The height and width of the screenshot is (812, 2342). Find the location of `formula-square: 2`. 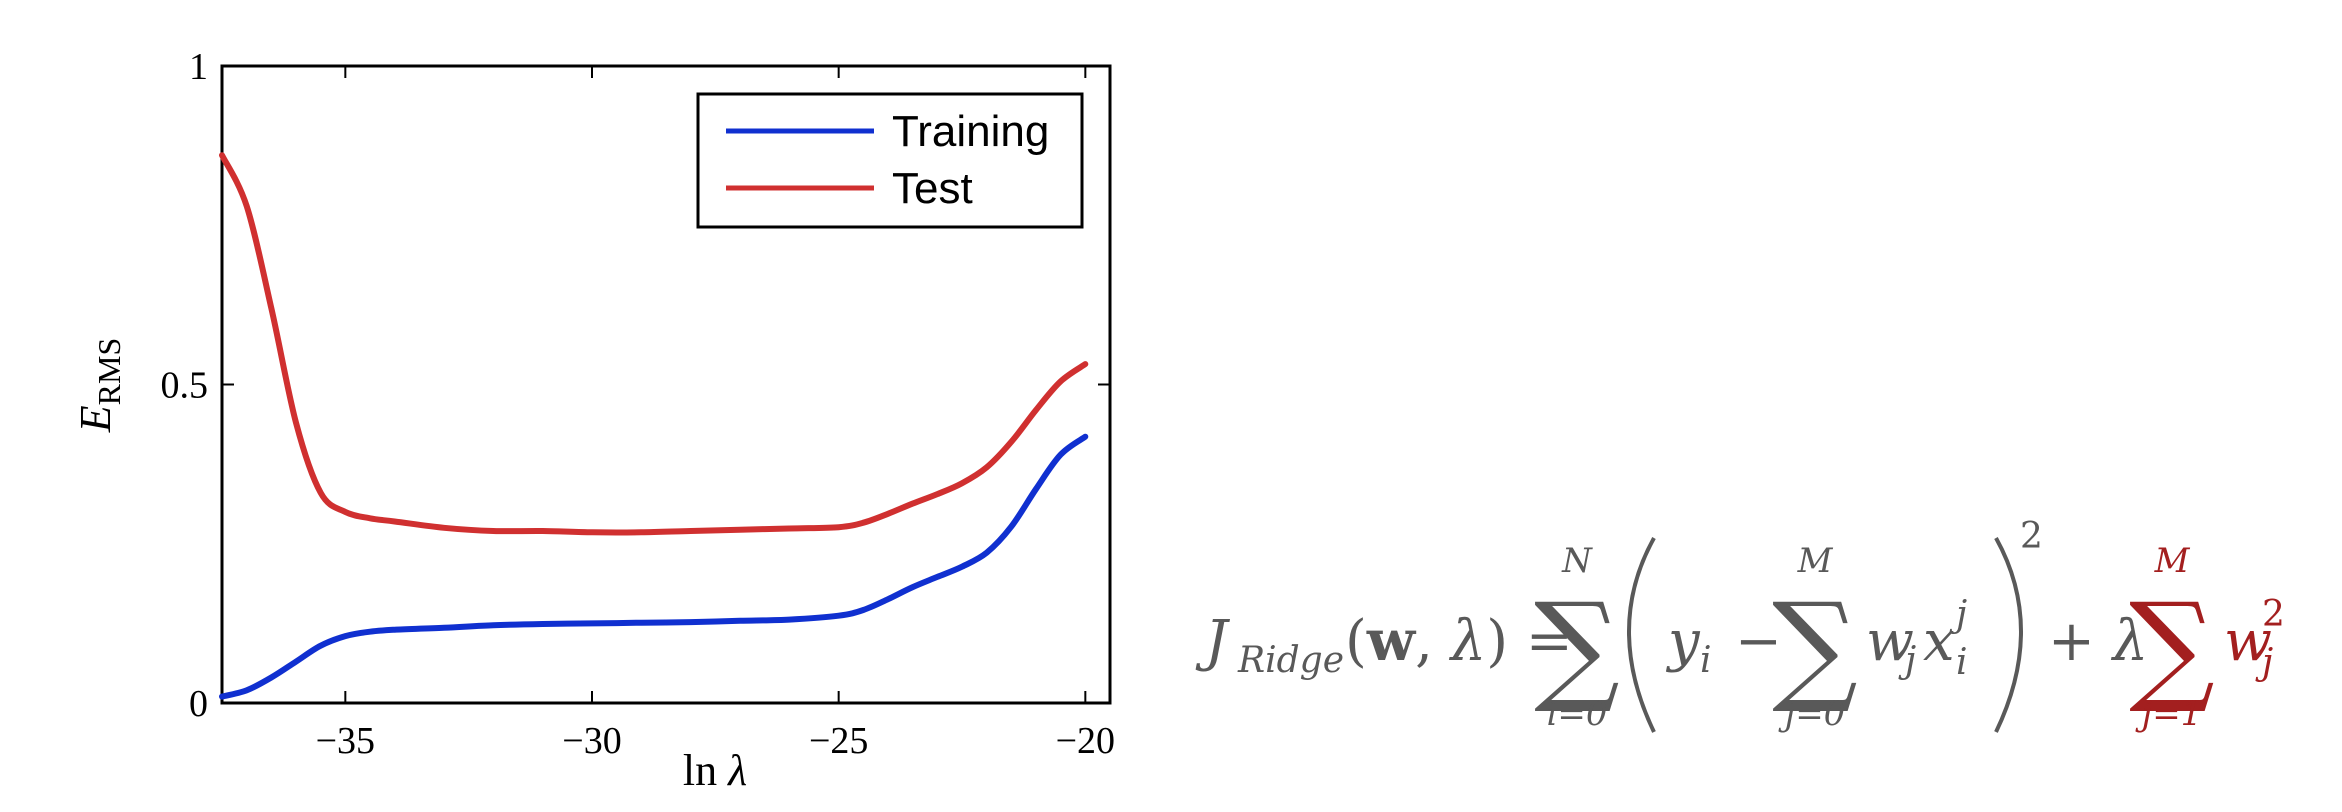

formula-square: 2 is located at coordinates (2031, 536).